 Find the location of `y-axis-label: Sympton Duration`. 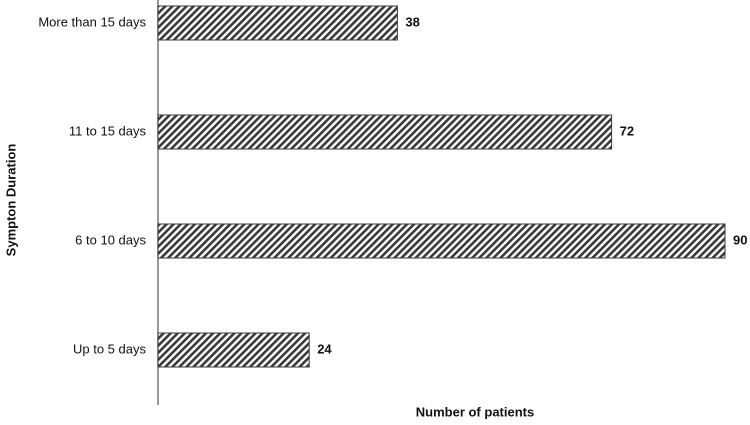

y-axis-label: Sympton Duration is located at coordinates (10, 200).